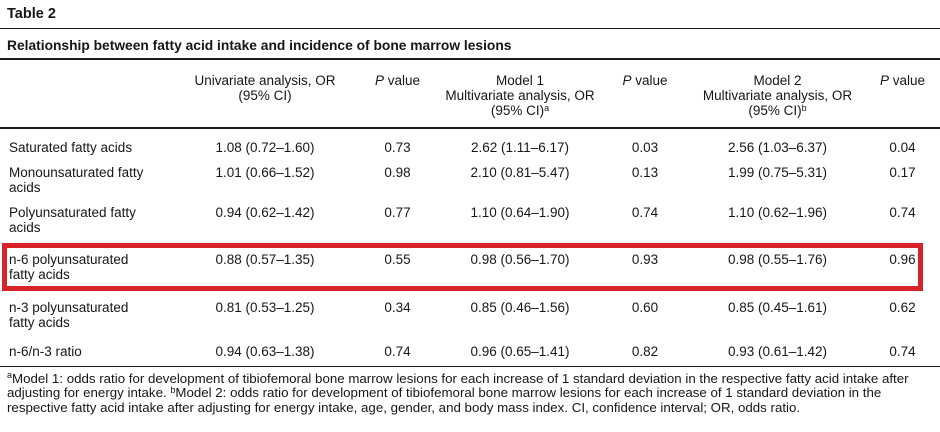 This screenshot has height=432, width=940. I want to click on header-line: (95% CI), so click(265, 95).